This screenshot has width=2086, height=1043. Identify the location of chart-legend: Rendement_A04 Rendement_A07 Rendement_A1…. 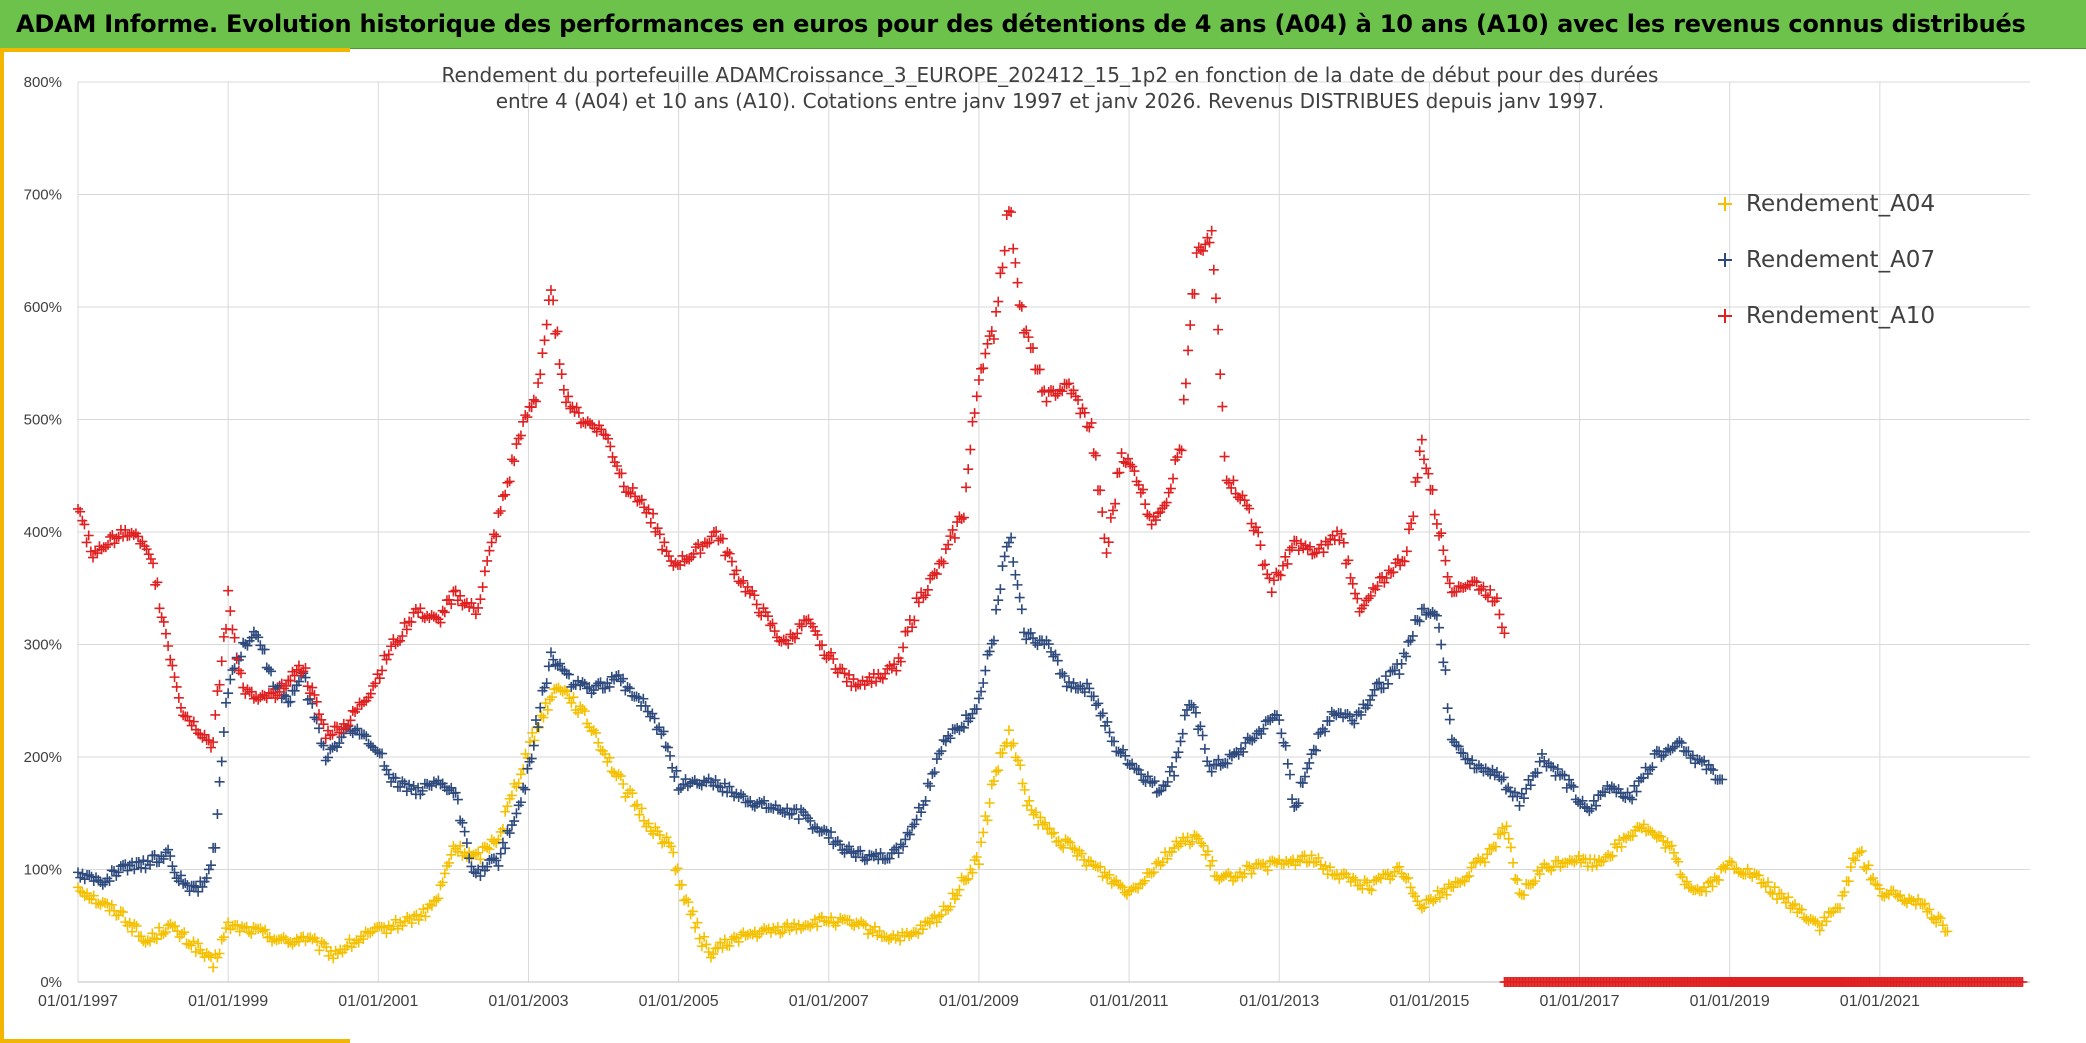
(1826, 260).